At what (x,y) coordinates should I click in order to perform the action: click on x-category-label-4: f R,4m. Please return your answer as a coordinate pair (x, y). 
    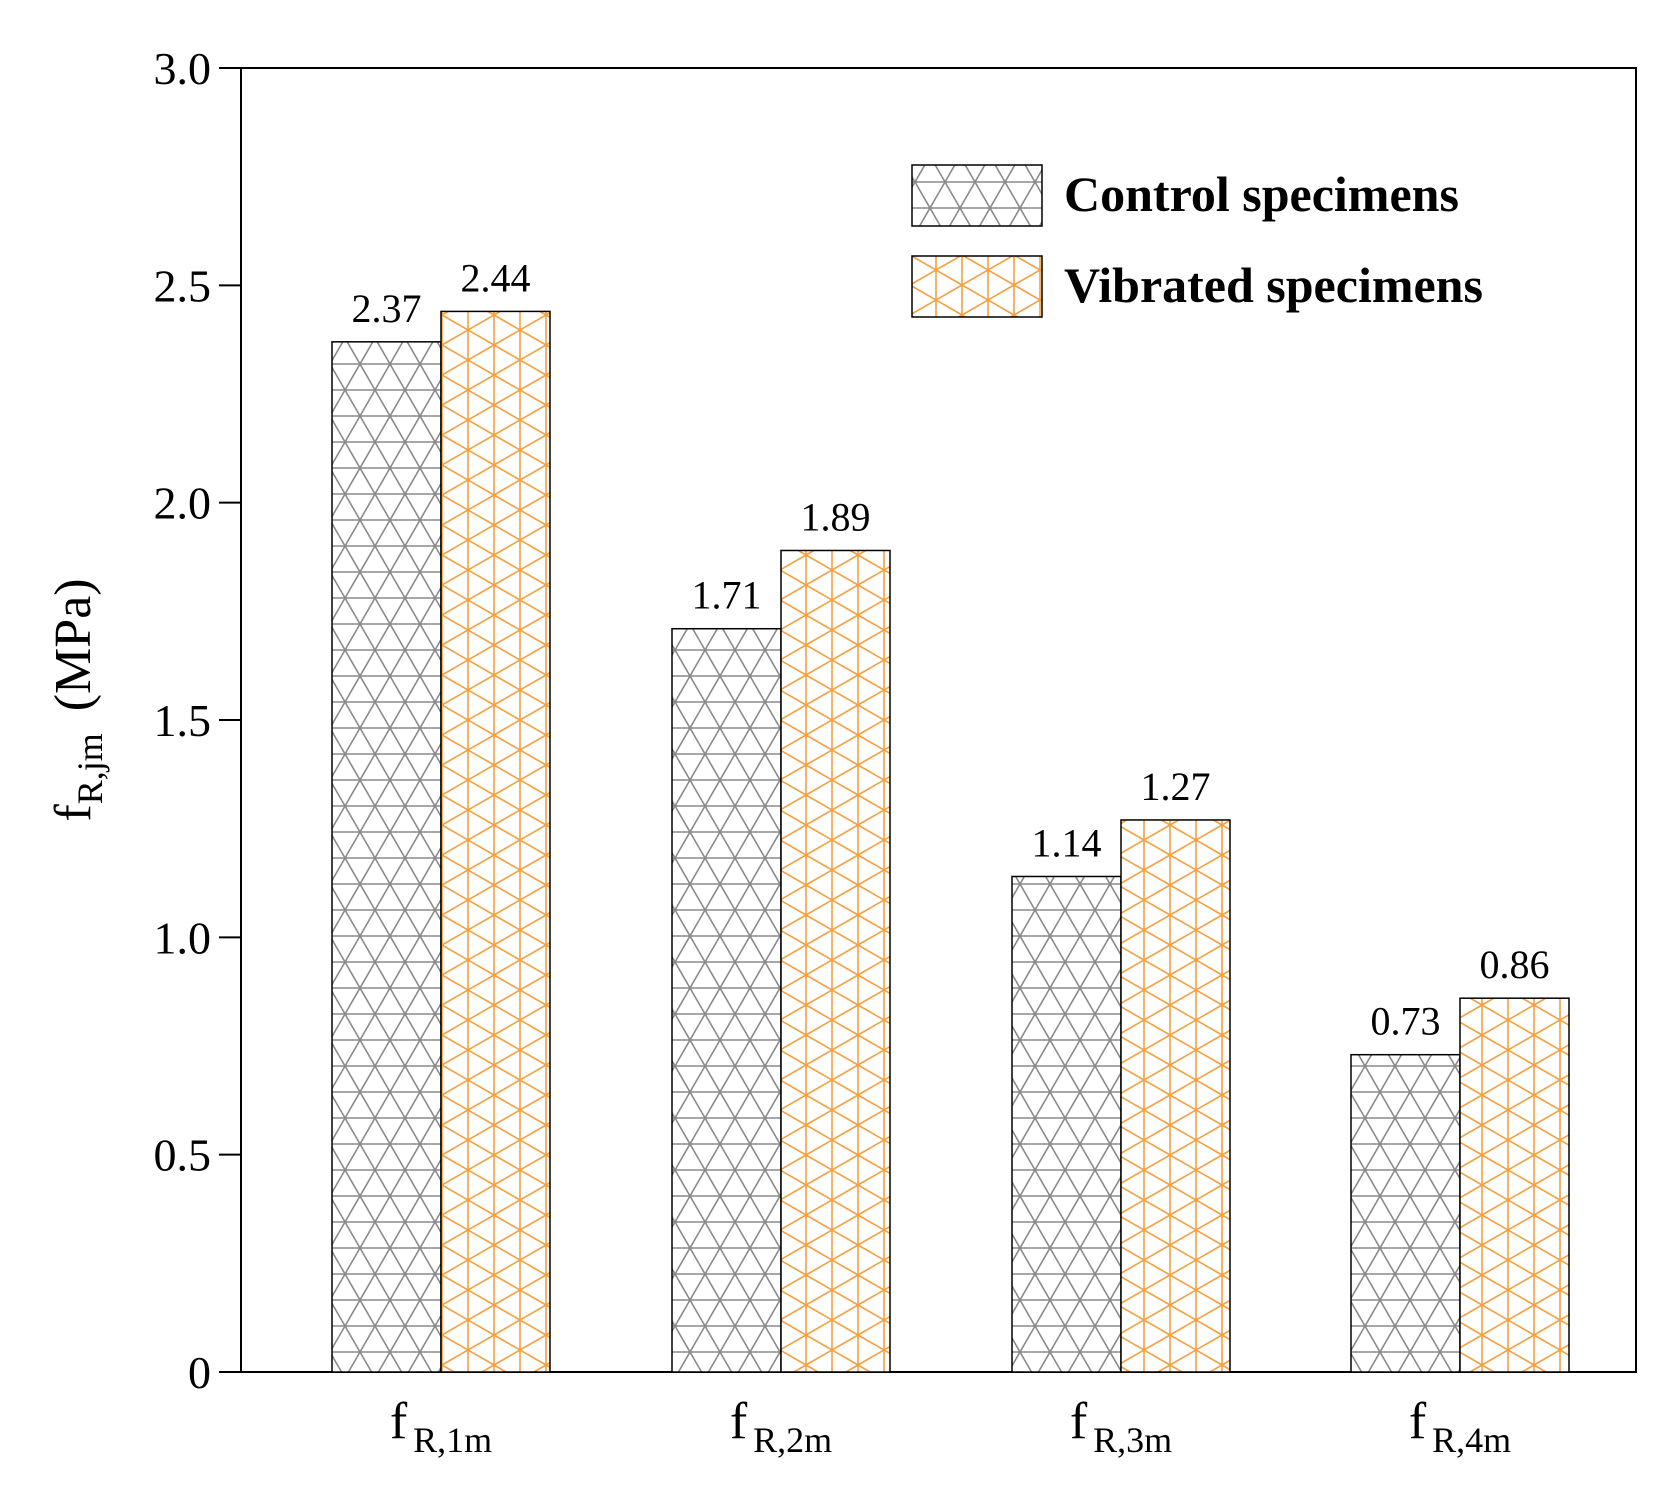
    Looking at the image, I should click on (1460, 1426).